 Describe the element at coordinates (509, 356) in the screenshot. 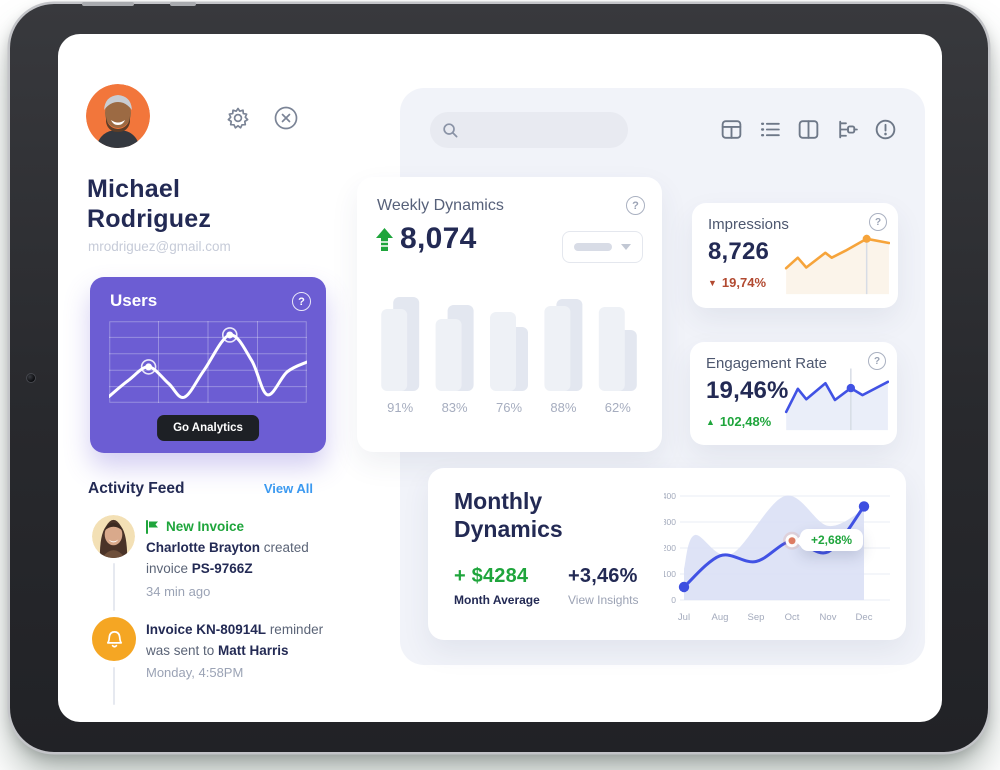

I see `weekly-bars-chart: 91% 83% 76% 88% 62%` at that location.